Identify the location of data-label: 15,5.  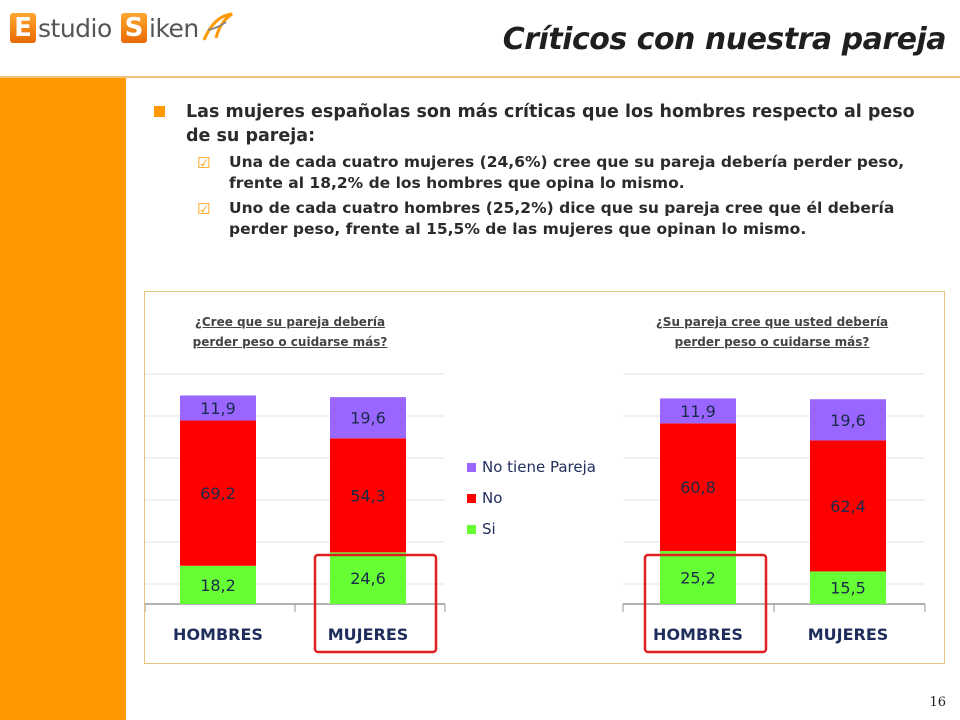
(848, 588).